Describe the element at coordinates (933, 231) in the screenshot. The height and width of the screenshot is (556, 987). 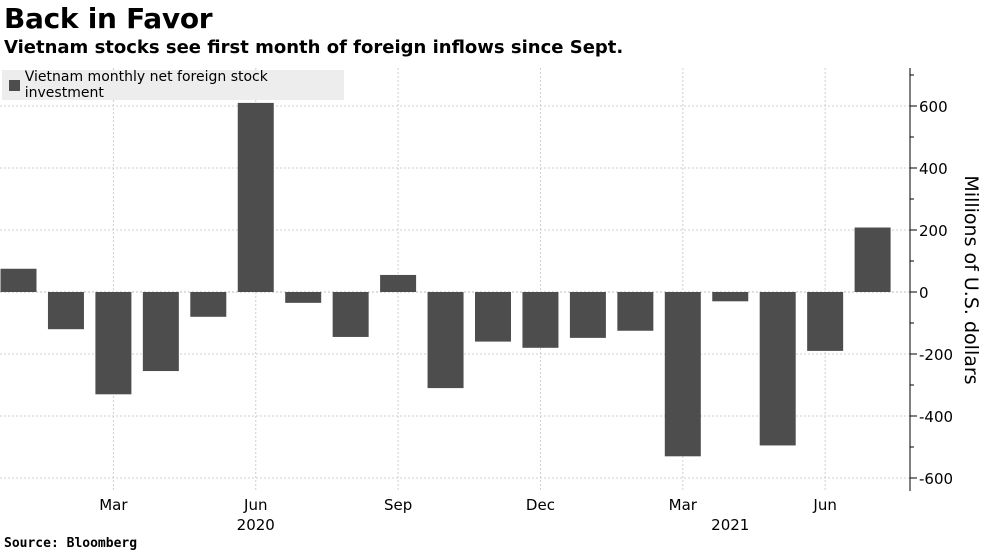
I see `y-tick-label: 200` at that location.